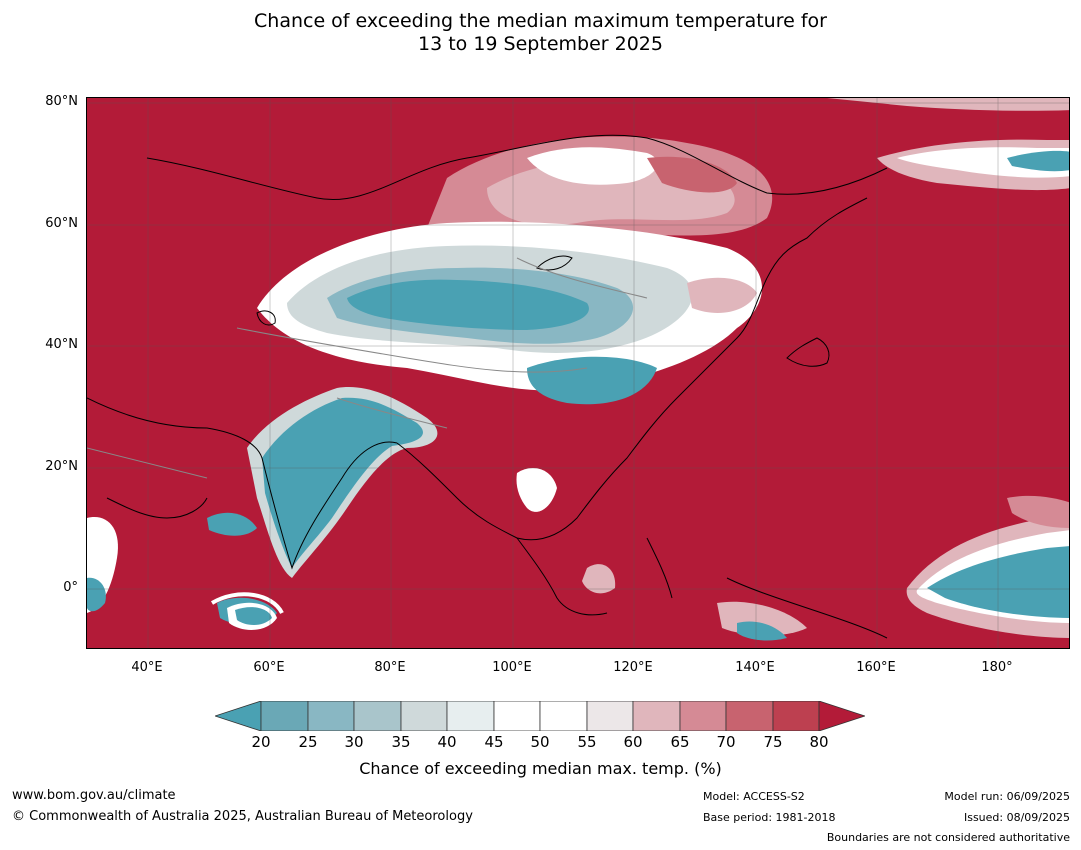  I want to click on colorbar-label-30: 30, so click(354, 742).